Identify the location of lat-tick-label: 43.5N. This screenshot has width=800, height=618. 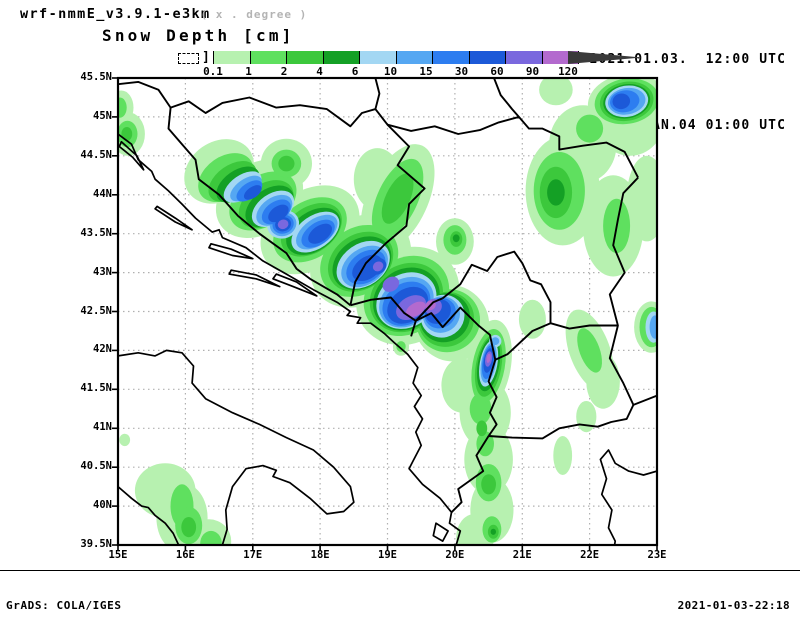
(96, 232).